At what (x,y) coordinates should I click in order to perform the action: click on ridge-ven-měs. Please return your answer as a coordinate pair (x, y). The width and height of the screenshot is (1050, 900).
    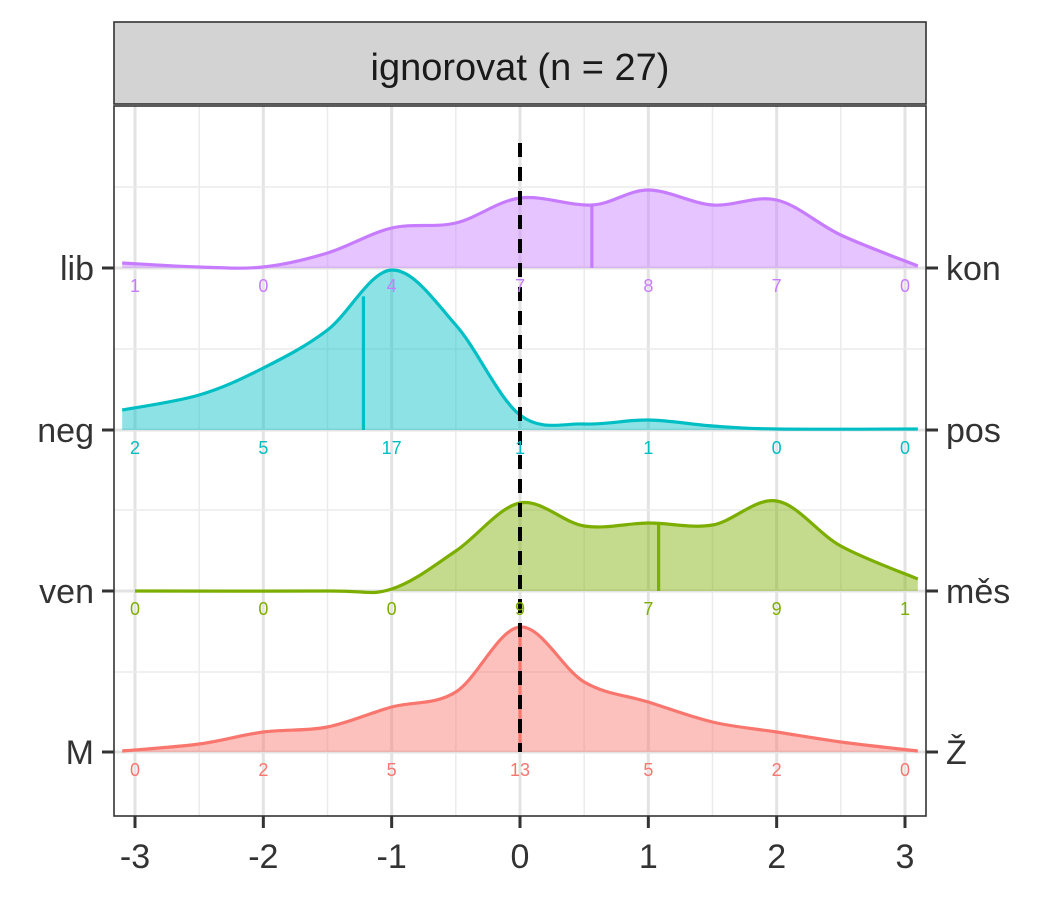
    Looking at the image, I should click on (526, 547).